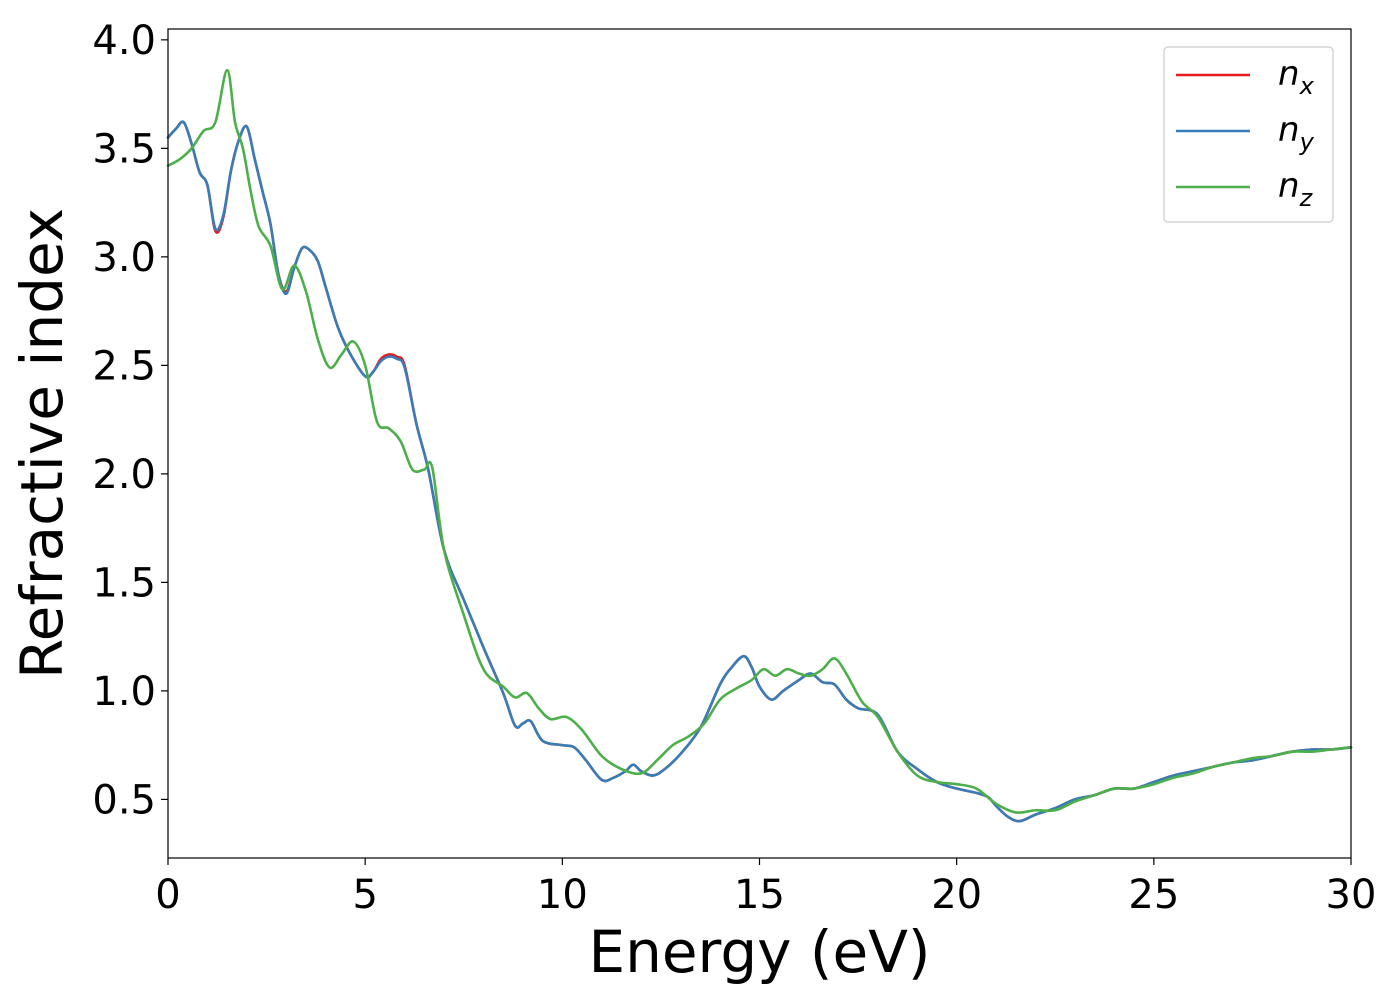 Image resolution: width=1400 pixels, height=1000 pixels. Describe the element at coordinates (1153, 895) in the screenshot. I see `x-tick-label: 25` at that location.